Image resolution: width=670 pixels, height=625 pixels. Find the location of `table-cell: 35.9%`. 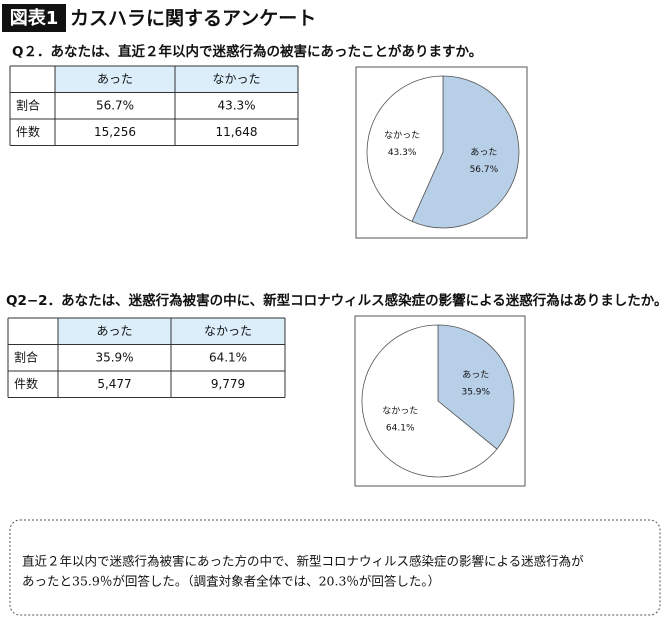

table-cell: 35.9% is located at coordinates (114, 357).